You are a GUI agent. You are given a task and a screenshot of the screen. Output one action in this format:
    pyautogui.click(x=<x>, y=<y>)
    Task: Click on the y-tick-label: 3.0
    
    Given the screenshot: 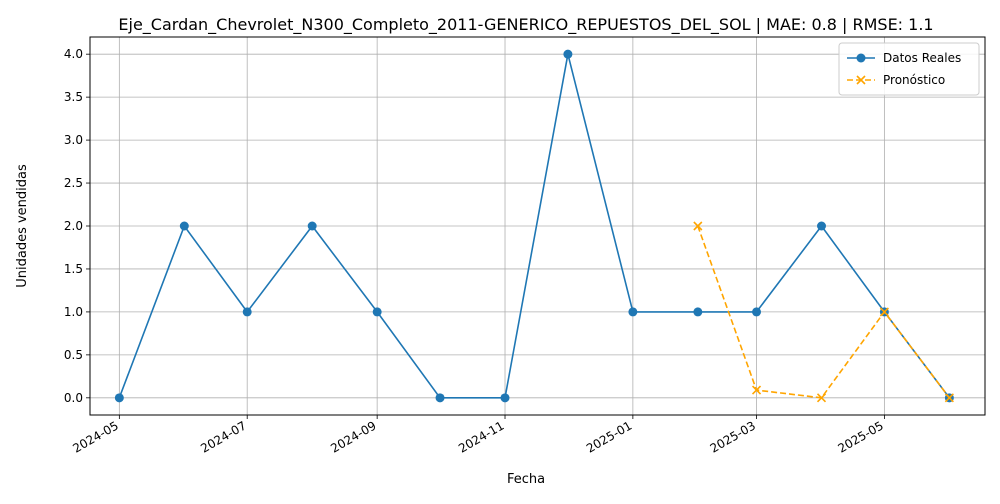 What is the action you would take?
    pyautogui.click(x=73, y=140)
    